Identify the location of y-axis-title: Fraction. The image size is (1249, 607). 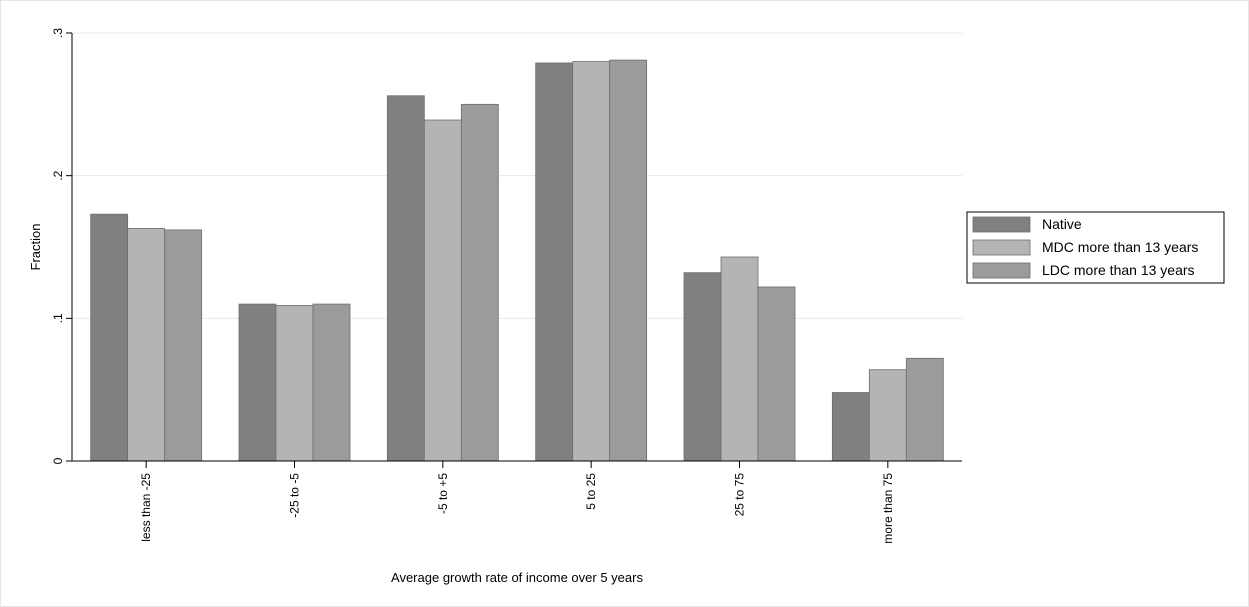
(35, 247).